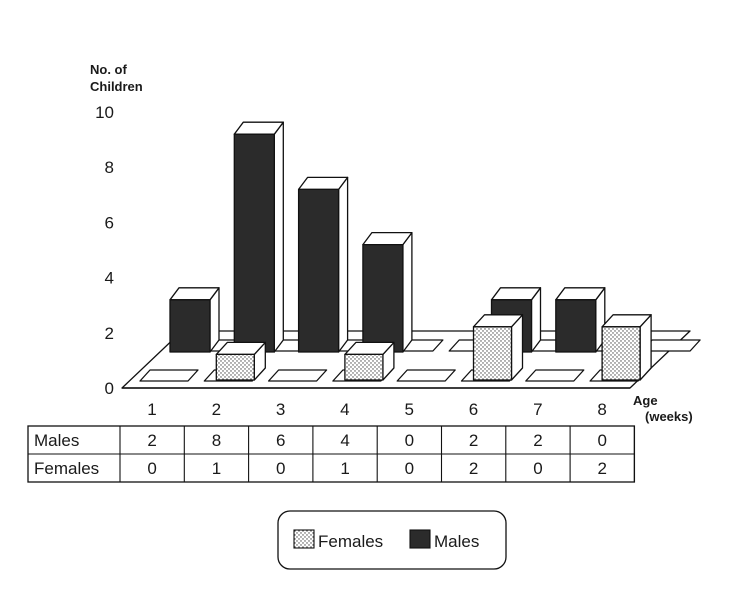 This screenshot has width=752, height=604. Describe the element at coordinates (344, 440) in the screenshot. I see `table-cell: 4` at that location.